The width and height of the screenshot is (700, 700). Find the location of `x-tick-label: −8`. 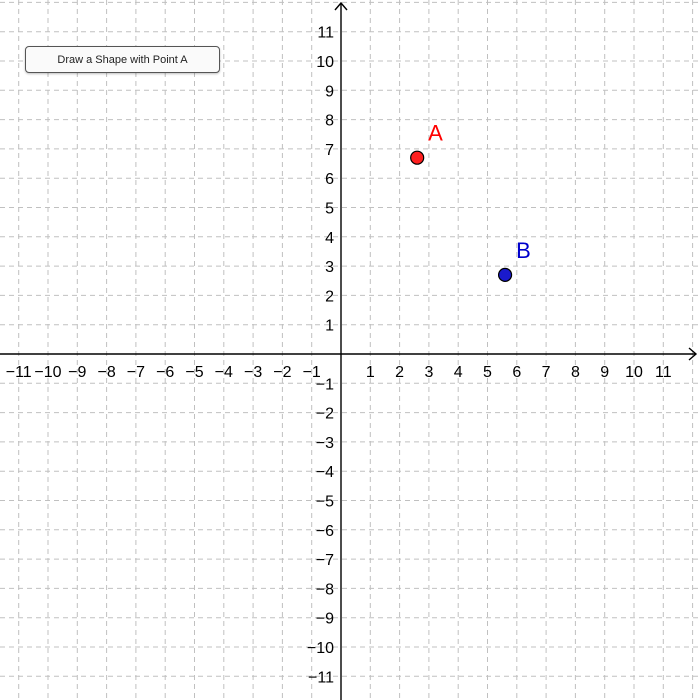

x-tick-label: −8 is located at coordinates (106, 372).